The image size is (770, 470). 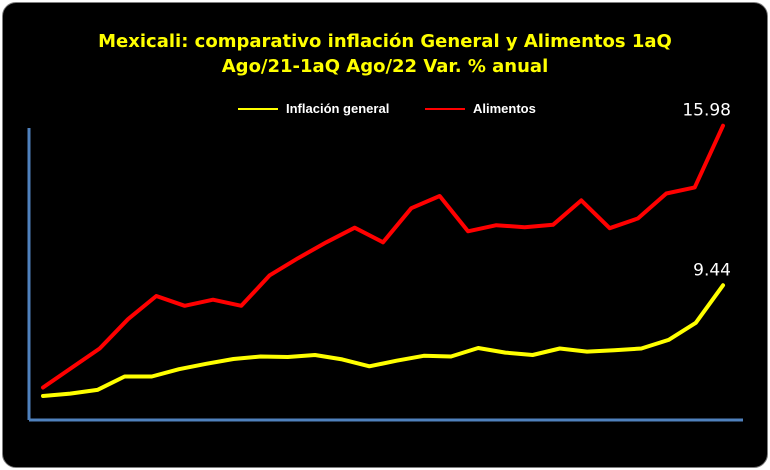 I want to click on end-value-label-0: 9.44, so click(x=712, y=270).